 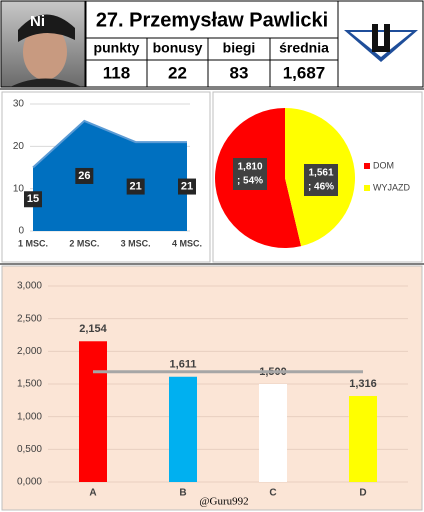 I want to click on area, so click(x=110, y=175).